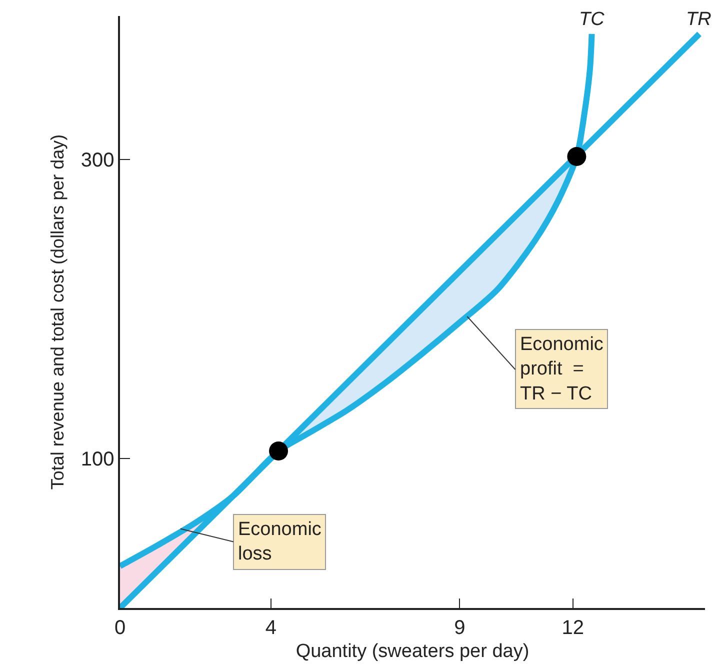 The image size is (717, 669). What do you see at coordinates (413, 651) in the screenshot?
I see `x-axis-title: Quantity (sweaters per day)` at bounding box center [413, 651].